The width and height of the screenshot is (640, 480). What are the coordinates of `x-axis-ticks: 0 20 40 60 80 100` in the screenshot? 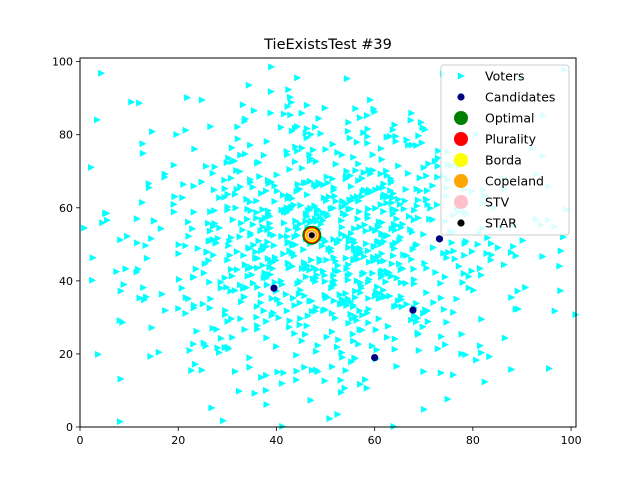 It's located at (329, 437).